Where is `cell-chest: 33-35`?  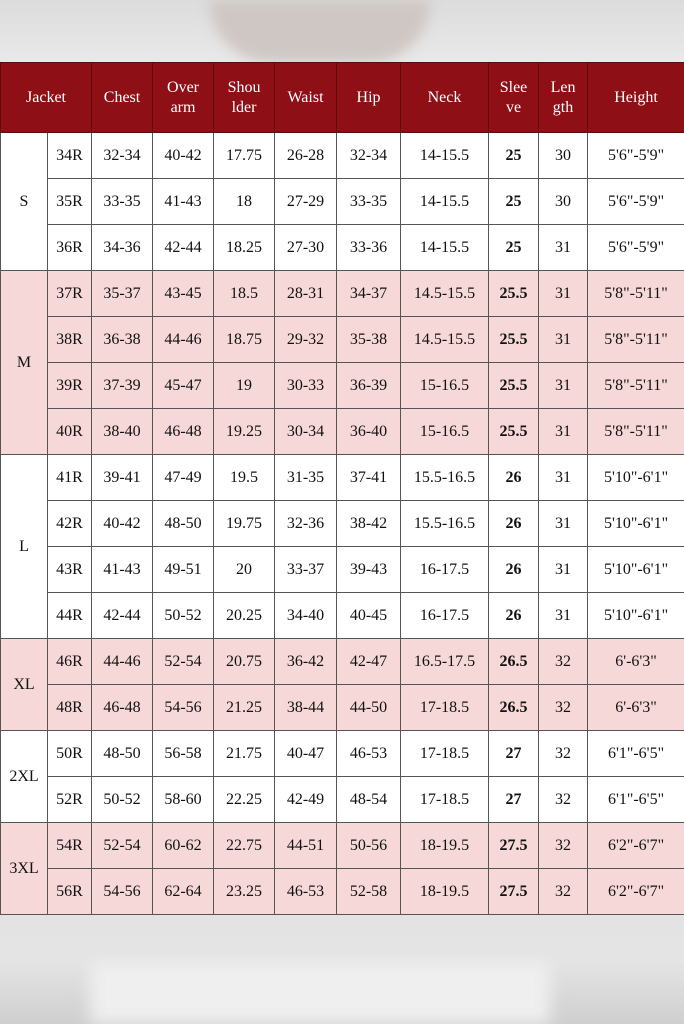 cell-chest: 33-35 is located at coordinates (122, 201).